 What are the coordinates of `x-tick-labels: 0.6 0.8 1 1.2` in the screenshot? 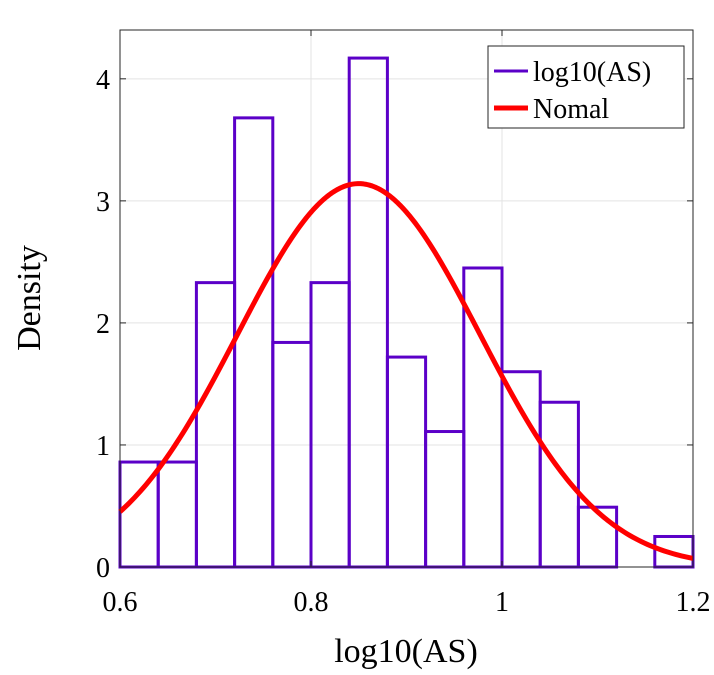 It's located at (407, 602).